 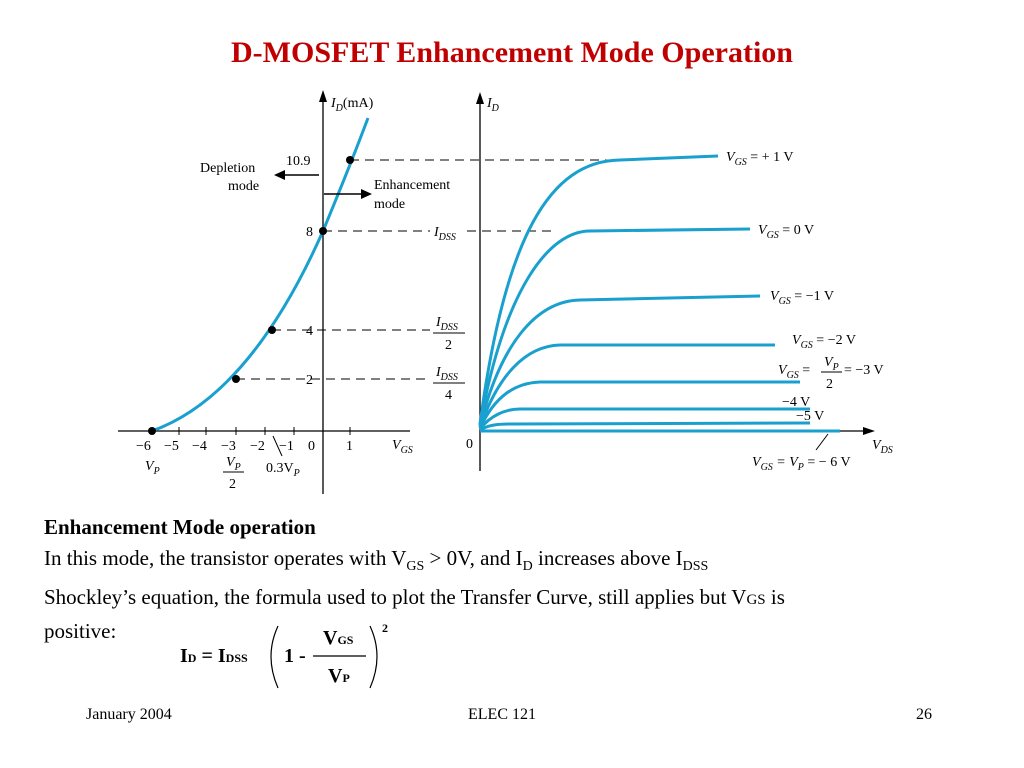 I want to click on x-tick-neg3: −3, so click(x=228, y=446).